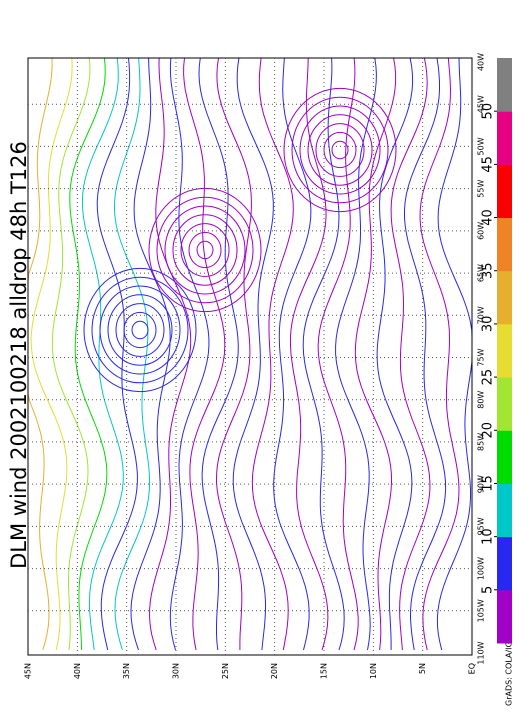 Image resolution: width=519 pixels, height=716 pixels. What do you see at coordinates (481, 652) in the screenshot?
I see `lon-label: 110W` at bounding box center [481, 652].